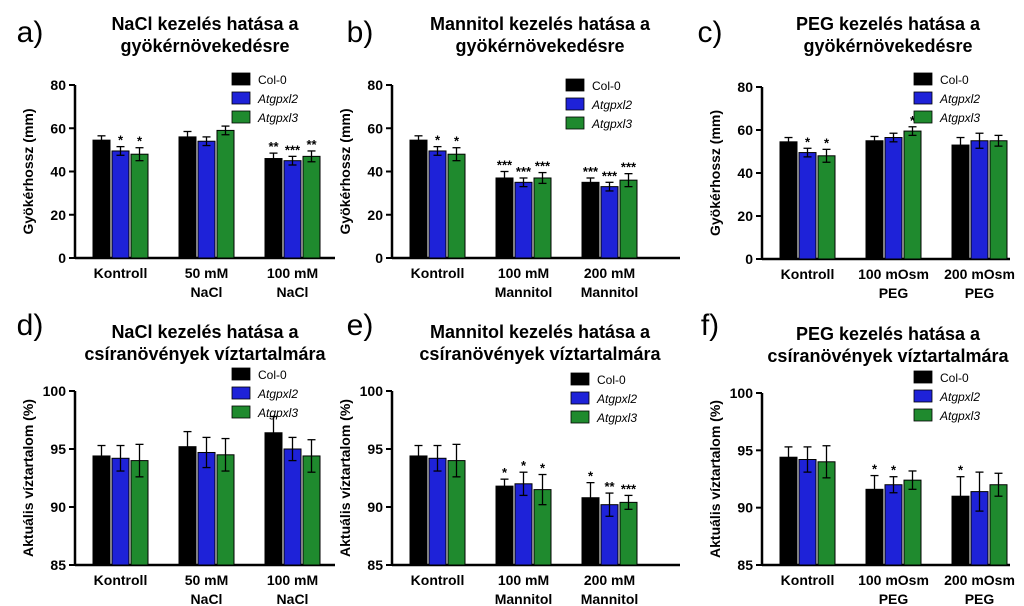  I want to click on panel-label: c), so click(710, 32).